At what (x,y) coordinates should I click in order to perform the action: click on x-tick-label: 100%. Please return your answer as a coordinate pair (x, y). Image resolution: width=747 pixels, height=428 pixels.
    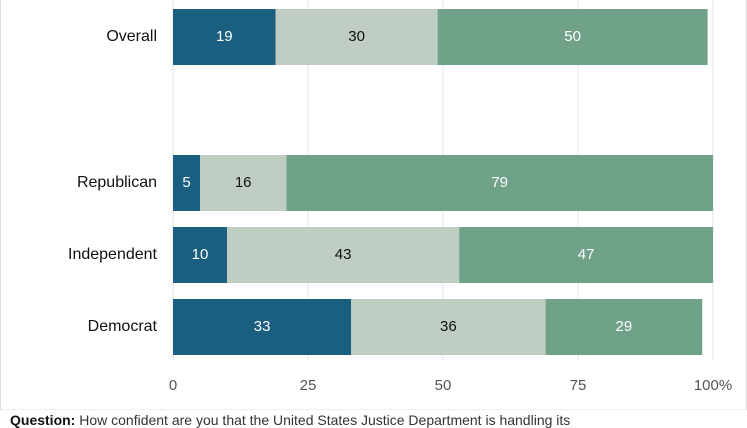
    Looking at the image, I should click on (713, 385).